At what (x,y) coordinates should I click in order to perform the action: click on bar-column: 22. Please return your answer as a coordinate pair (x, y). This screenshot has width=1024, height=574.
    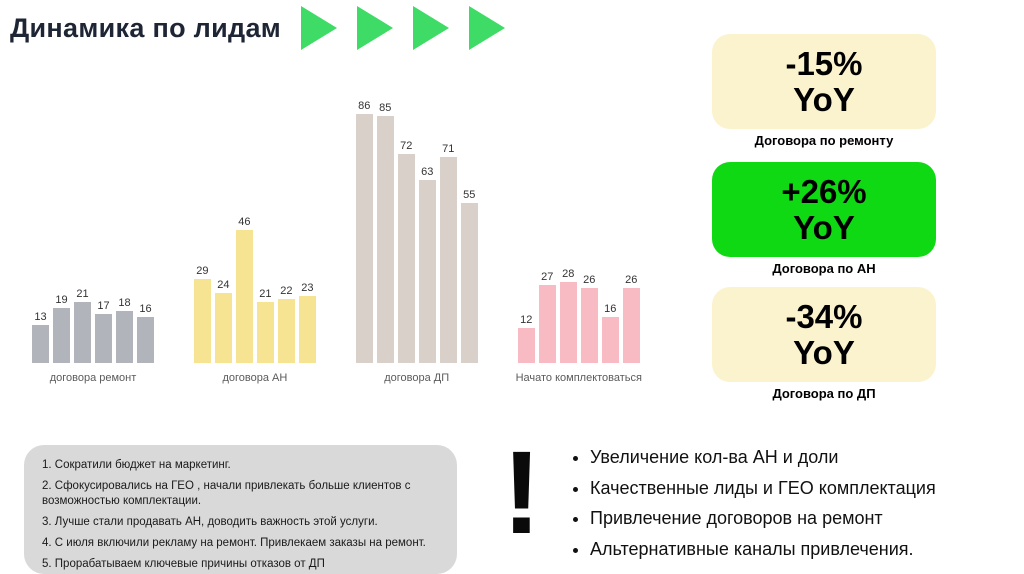
    Looking at the image, I should click on (286, 324).